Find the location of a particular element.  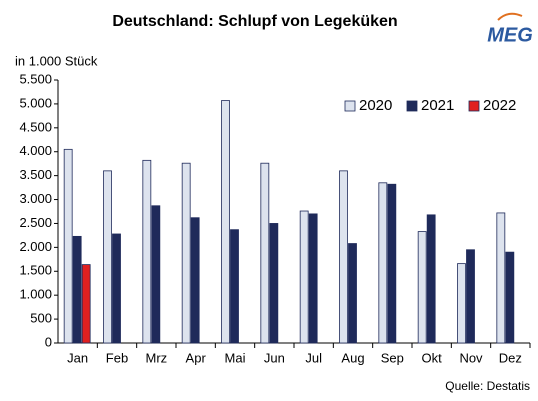

x-tick-label: Dez is located at coordinates (510, 357).